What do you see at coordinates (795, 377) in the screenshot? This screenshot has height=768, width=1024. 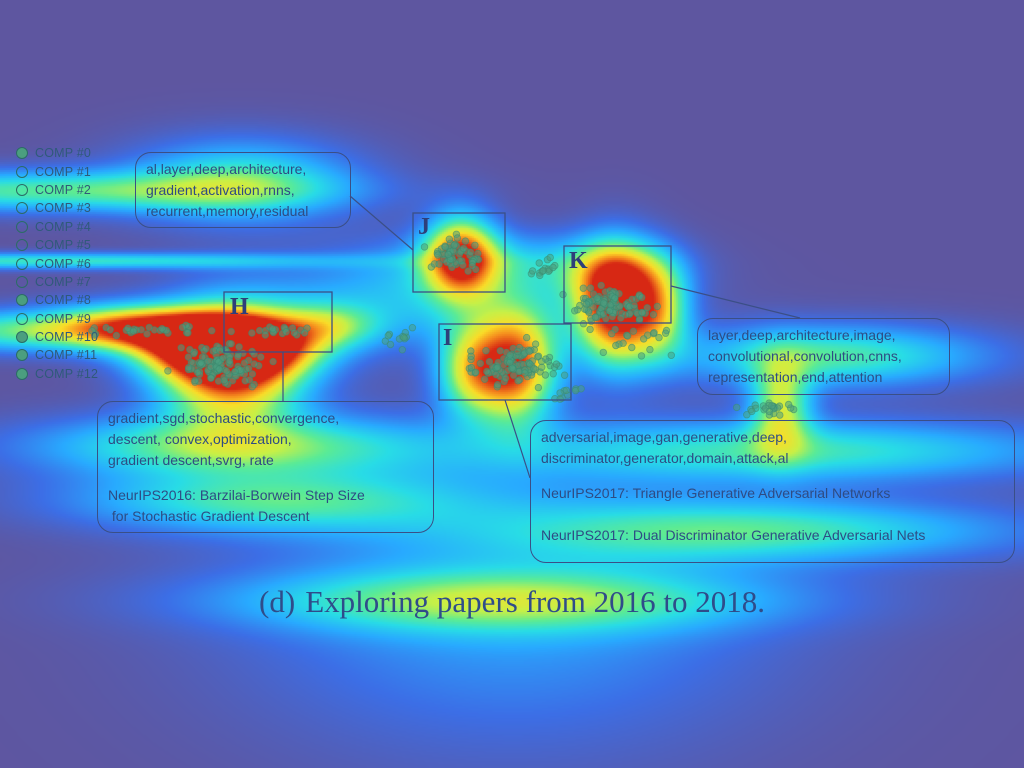 I see `keyword-line: representation,end,attention` at bounding box center [795, 377].